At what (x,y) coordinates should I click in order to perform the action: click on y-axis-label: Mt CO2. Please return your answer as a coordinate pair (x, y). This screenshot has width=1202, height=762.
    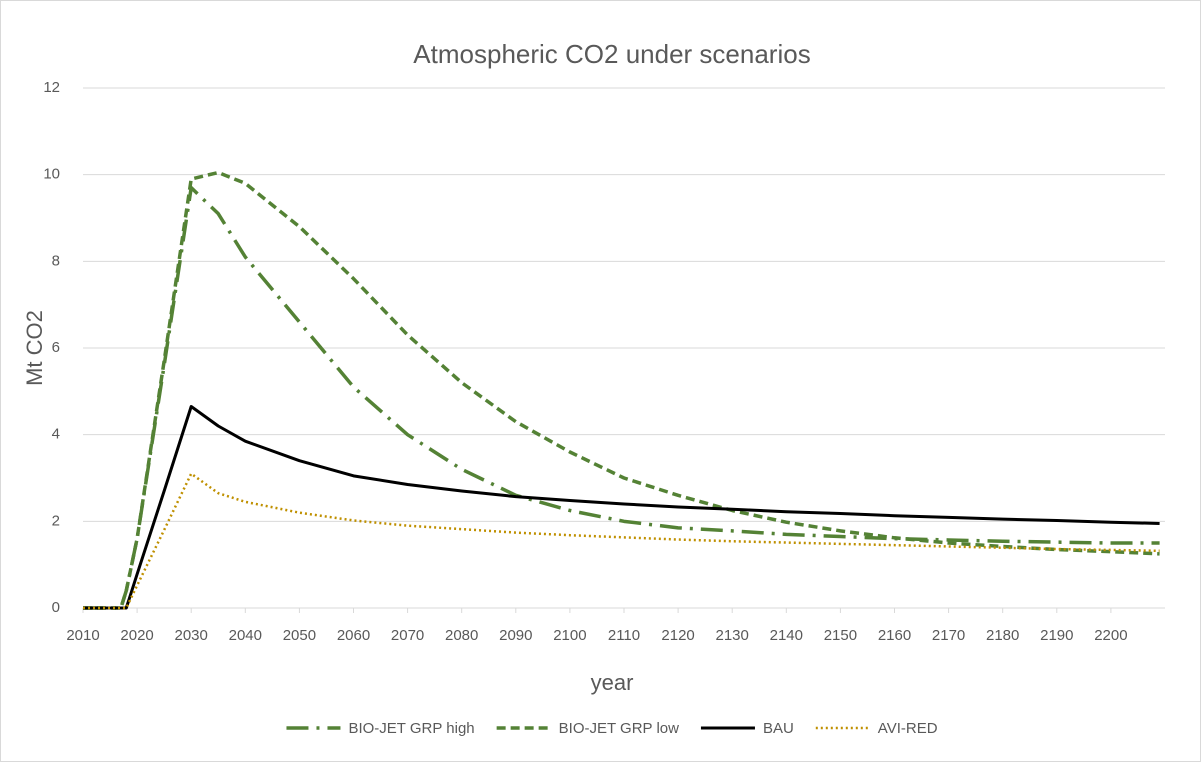
    Looking at the image, I should click on (34, 348).